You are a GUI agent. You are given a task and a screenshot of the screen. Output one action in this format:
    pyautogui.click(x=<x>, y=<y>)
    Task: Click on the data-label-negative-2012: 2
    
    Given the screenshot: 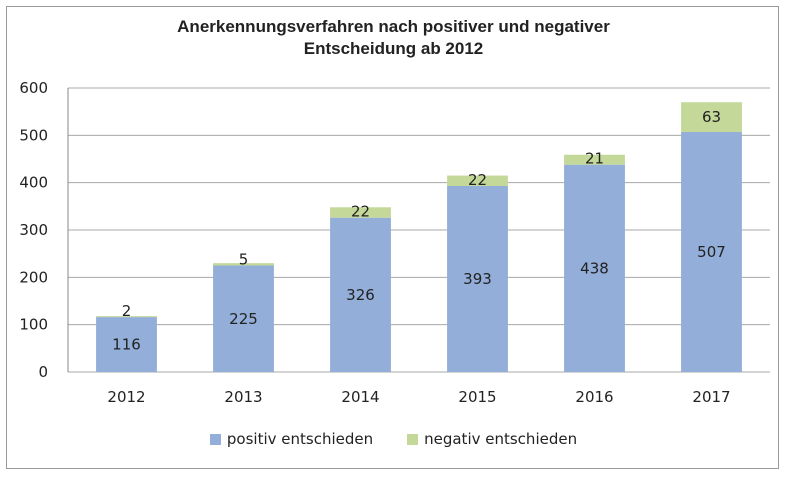 What is the action you would take?
    pyautogui.click(x=127, y=311)
    